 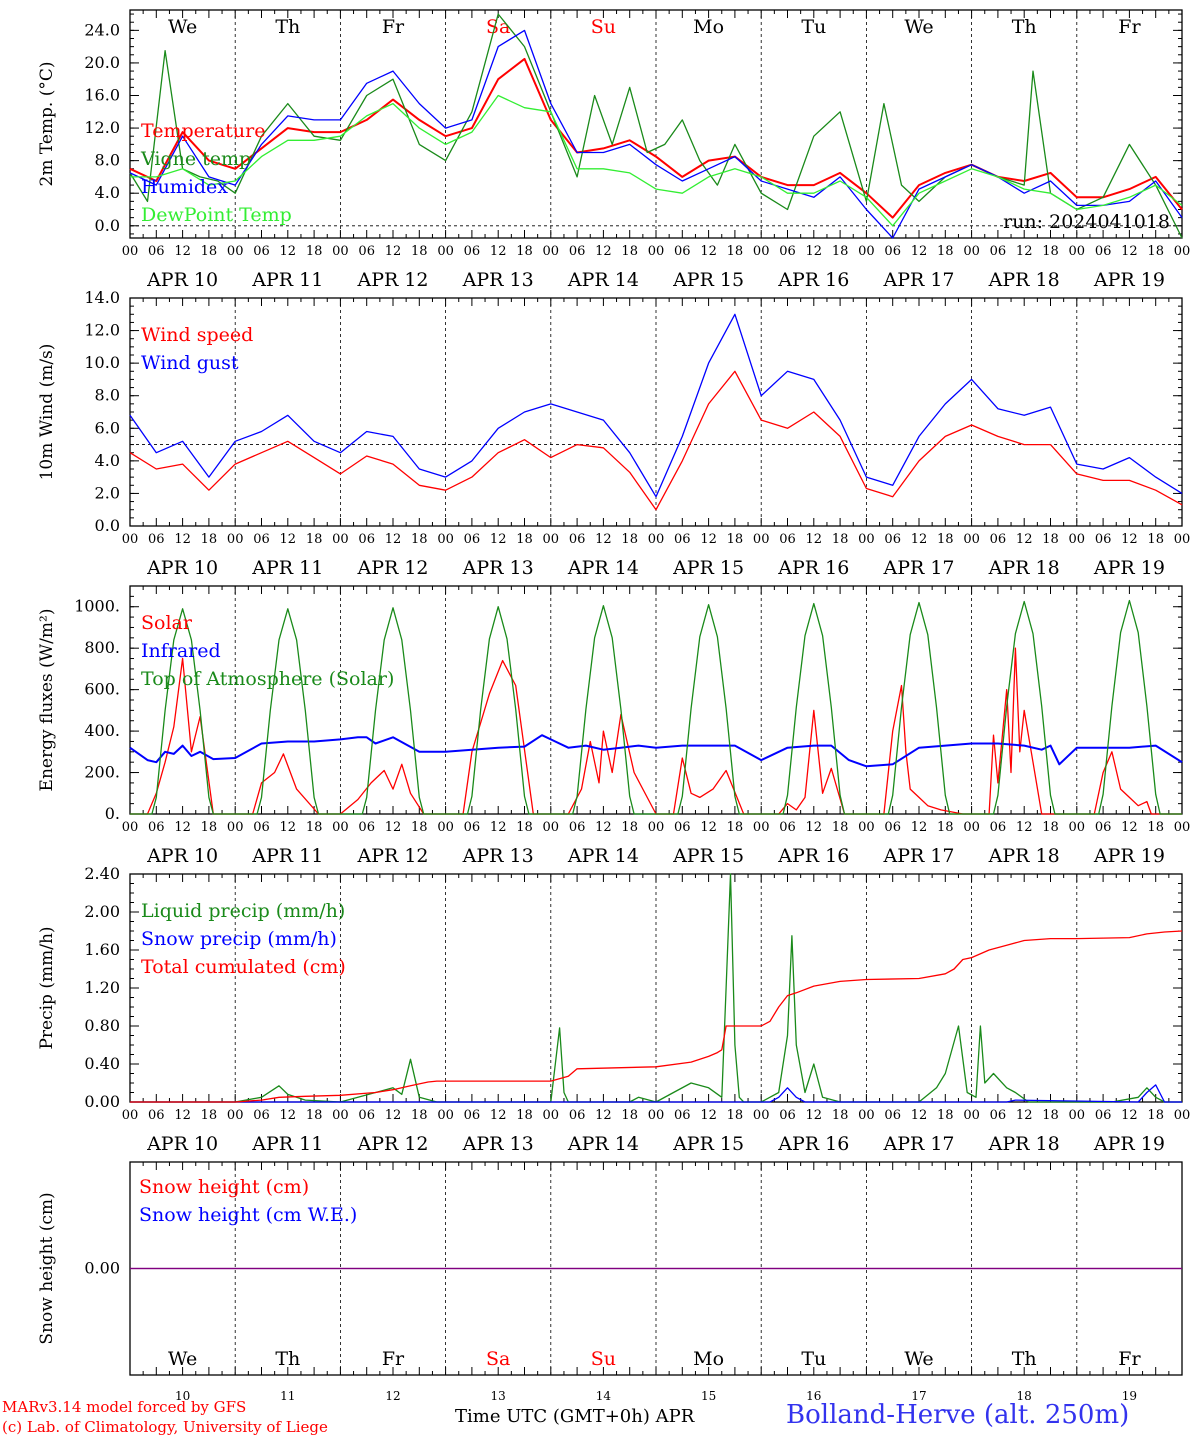 What do you see at coordinates (107, 492) in the screenshot?
I see `y-tick-label: 2.0` at bounding box center [107, 492].